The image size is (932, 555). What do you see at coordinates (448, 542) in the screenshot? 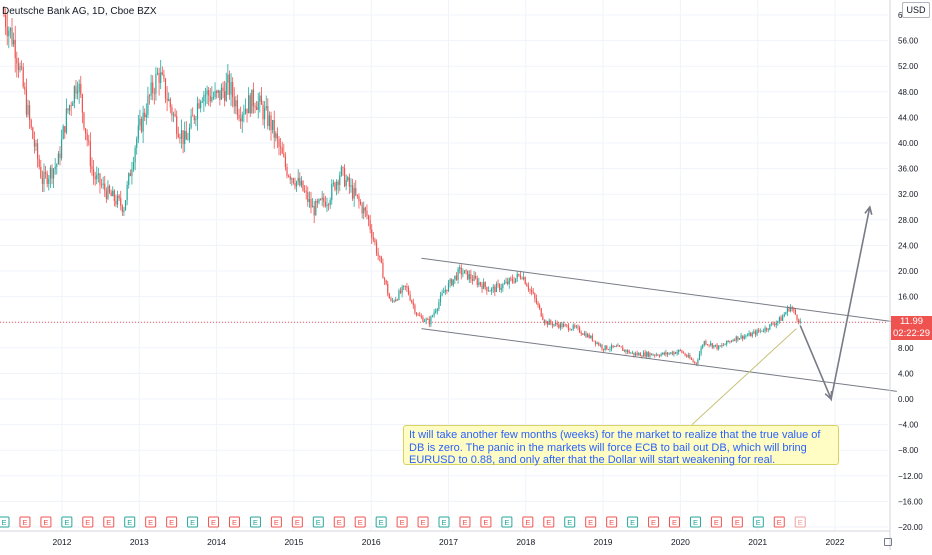
I see `x-tick-label: 2017` at bounding box center [448, 542].